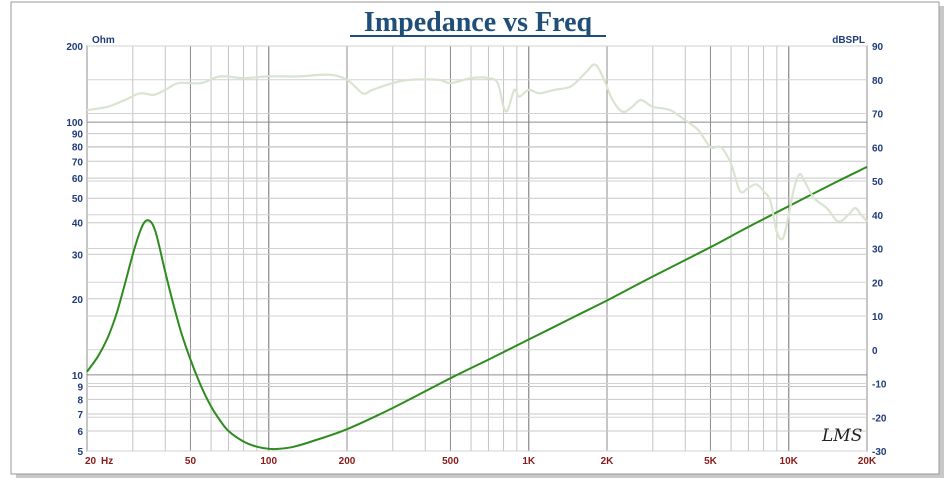 Image resolution: width=951 pixels, height=485 pixels. What do you see at coordinates (74, 123) in the screenshot?
I see `left-tick-label: 100` at bounding box center [74, 123].